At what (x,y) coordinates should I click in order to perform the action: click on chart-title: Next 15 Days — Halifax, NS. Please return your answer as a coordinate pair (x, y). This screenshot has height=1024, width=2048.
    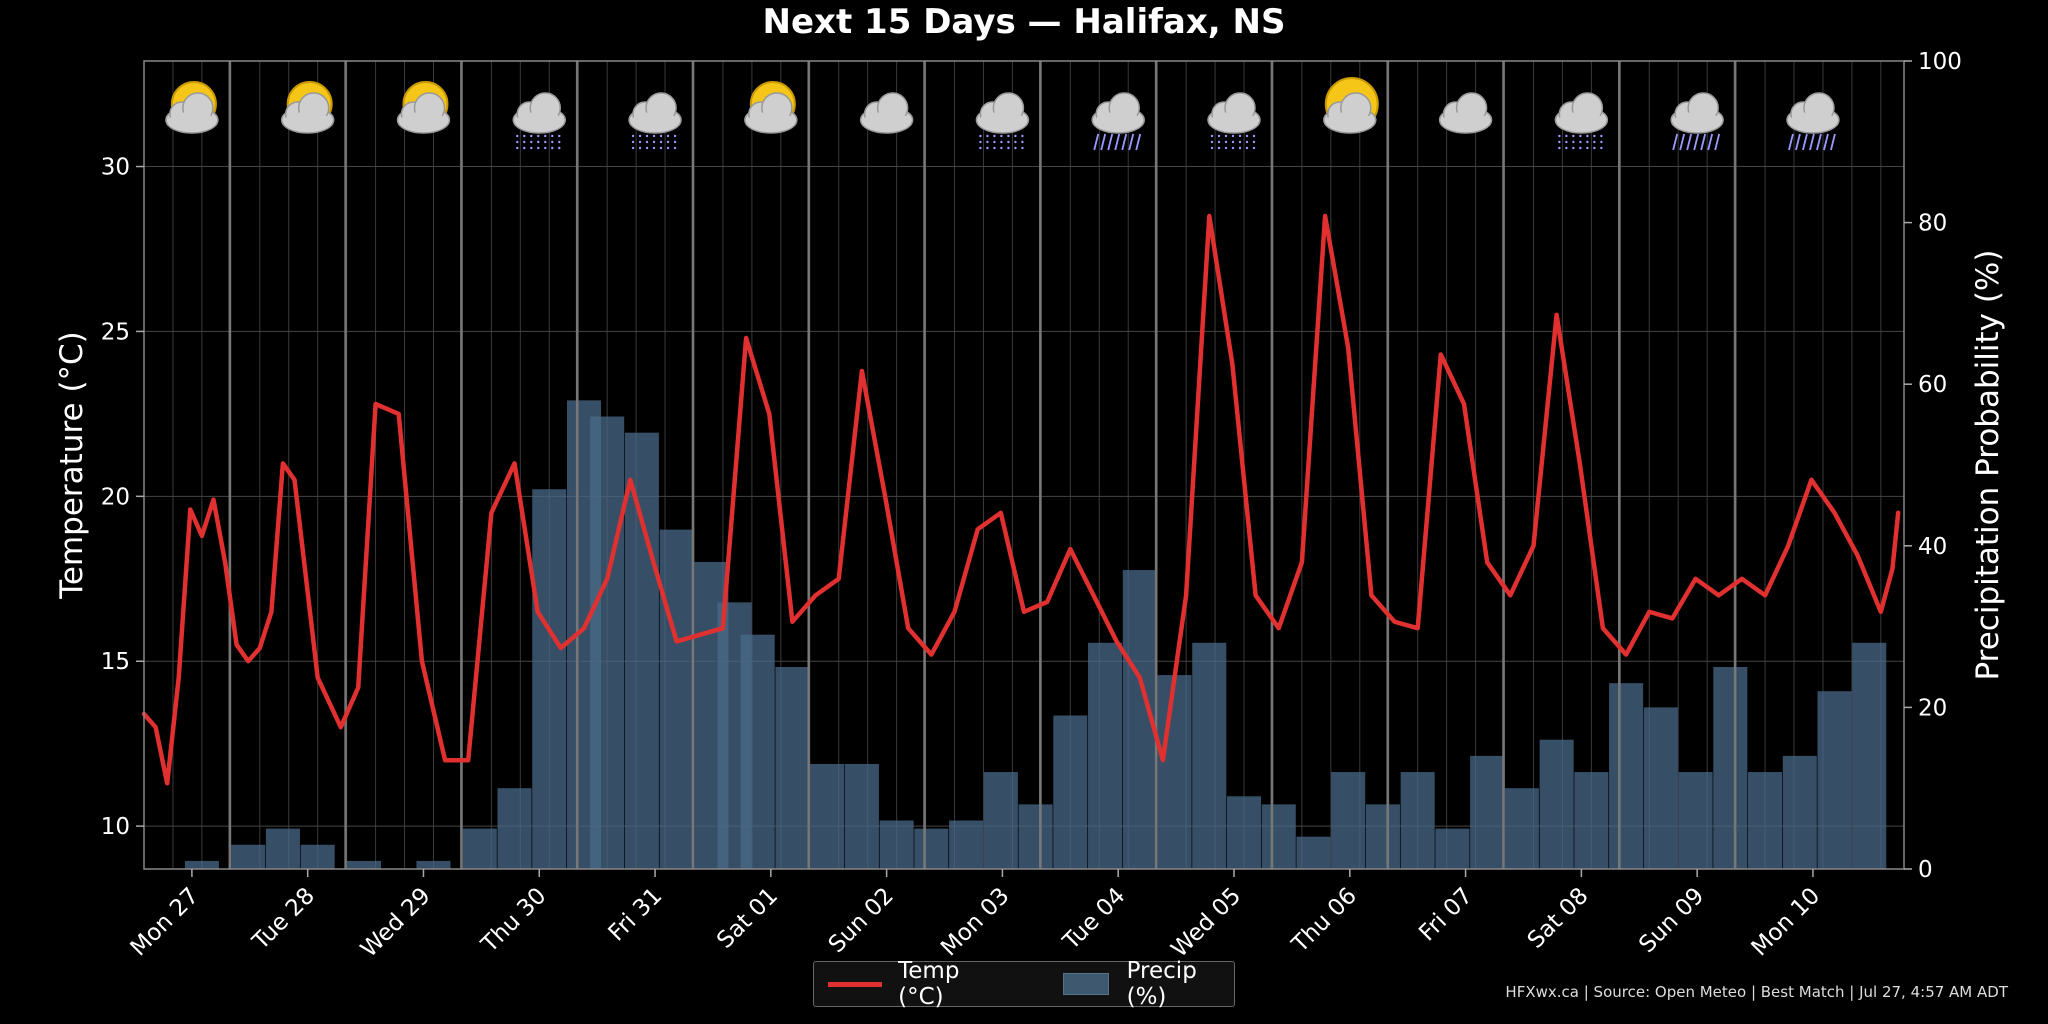
    Looking at the image, I should click on (1024, 22).